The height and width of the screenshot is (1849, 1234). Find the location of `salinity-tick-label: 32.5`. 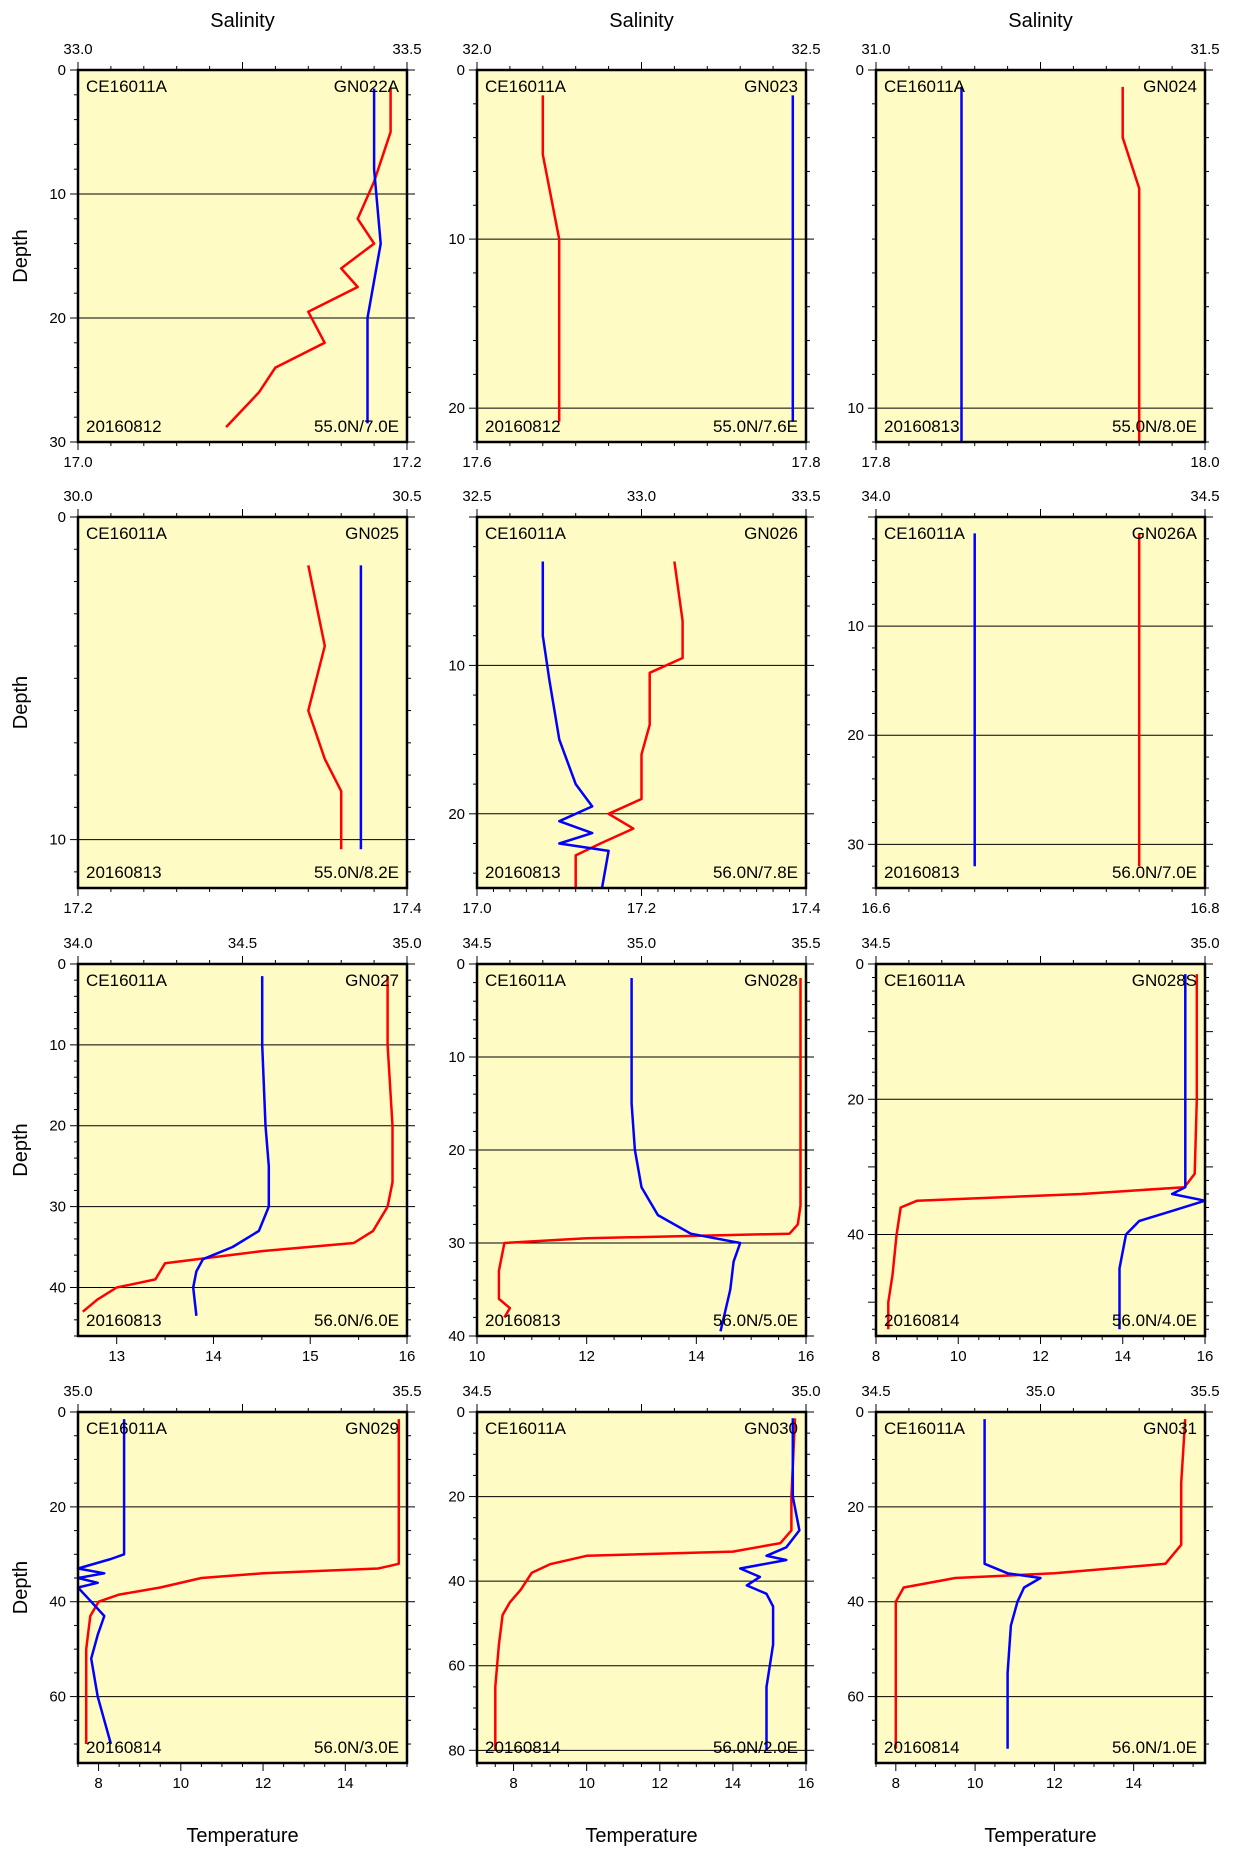

salinity-tick-label: 32.5 is located at coordinates (805, 49).